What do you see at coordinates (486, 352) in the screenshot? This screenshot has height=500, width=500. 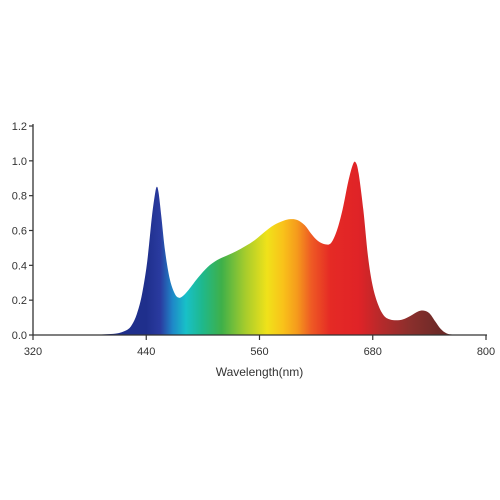 I see `x-tick-label: 800` at bounding box center [486, 352].